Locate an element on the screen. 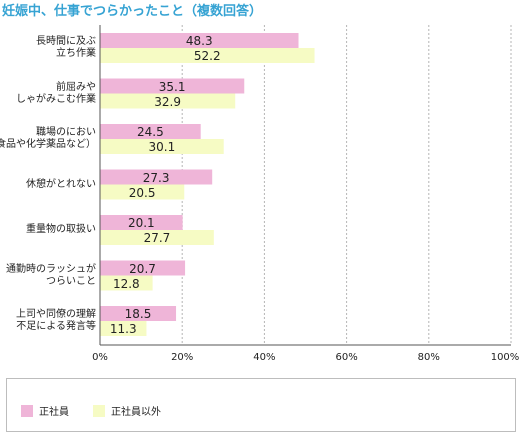 This screenshot has height=436, width=522. value-label-regular-4: 20.1 is located at coordinates (141, 223).